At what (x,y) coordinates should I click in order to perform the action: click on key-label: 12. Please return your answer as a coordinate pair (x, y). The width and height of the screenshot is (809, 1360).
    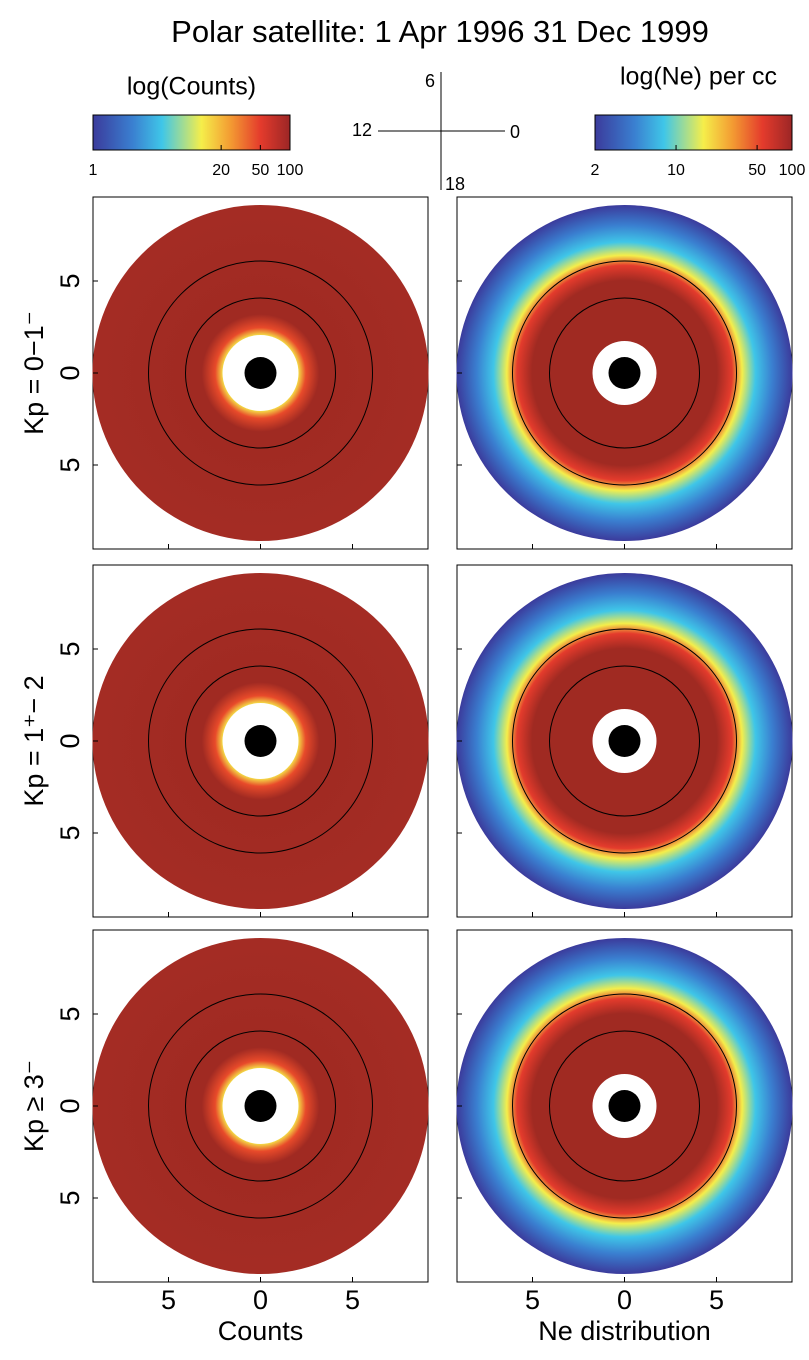
    Looking at the image, I should click on (362, 130).